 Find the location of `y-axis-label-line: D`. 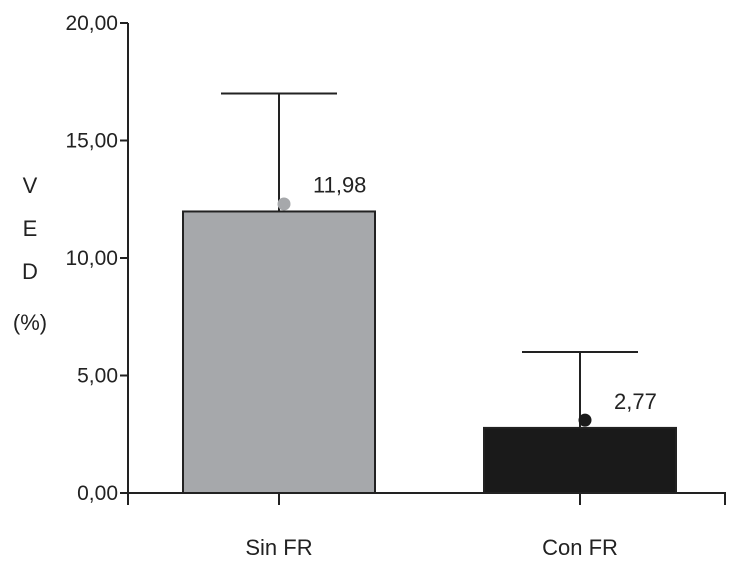

y-axis-label-line: D is located at coordinates (30, 271).